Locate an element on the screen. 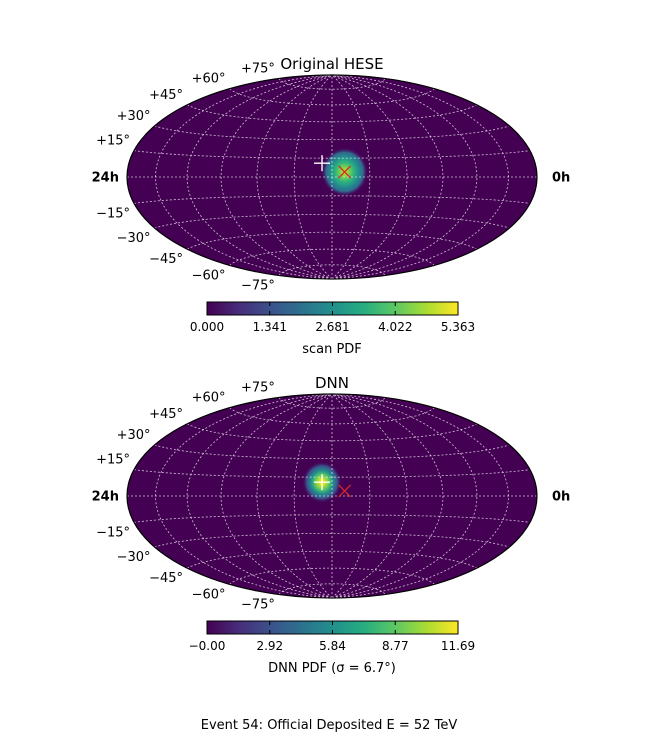 Image resolution: width=648 pixels, height=756 pixels. colorbar-tick-label: 1.341 is located at coordinates (270, 327).